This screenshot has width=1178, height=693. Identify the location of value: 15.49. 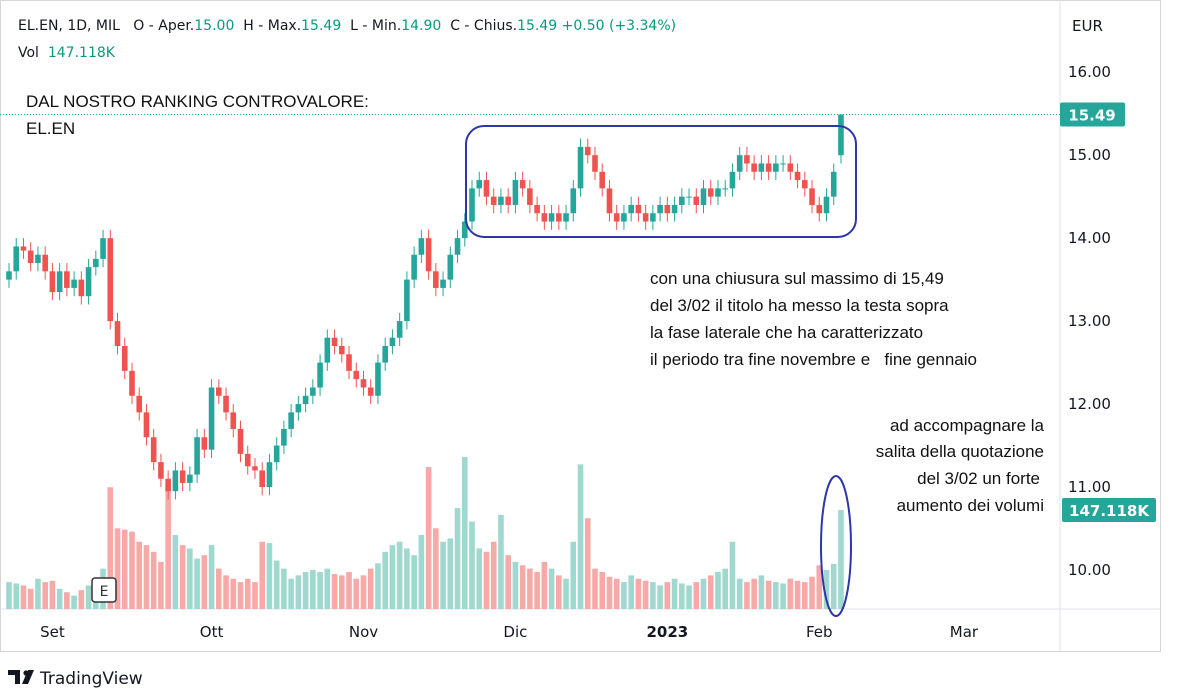
(321, 26).